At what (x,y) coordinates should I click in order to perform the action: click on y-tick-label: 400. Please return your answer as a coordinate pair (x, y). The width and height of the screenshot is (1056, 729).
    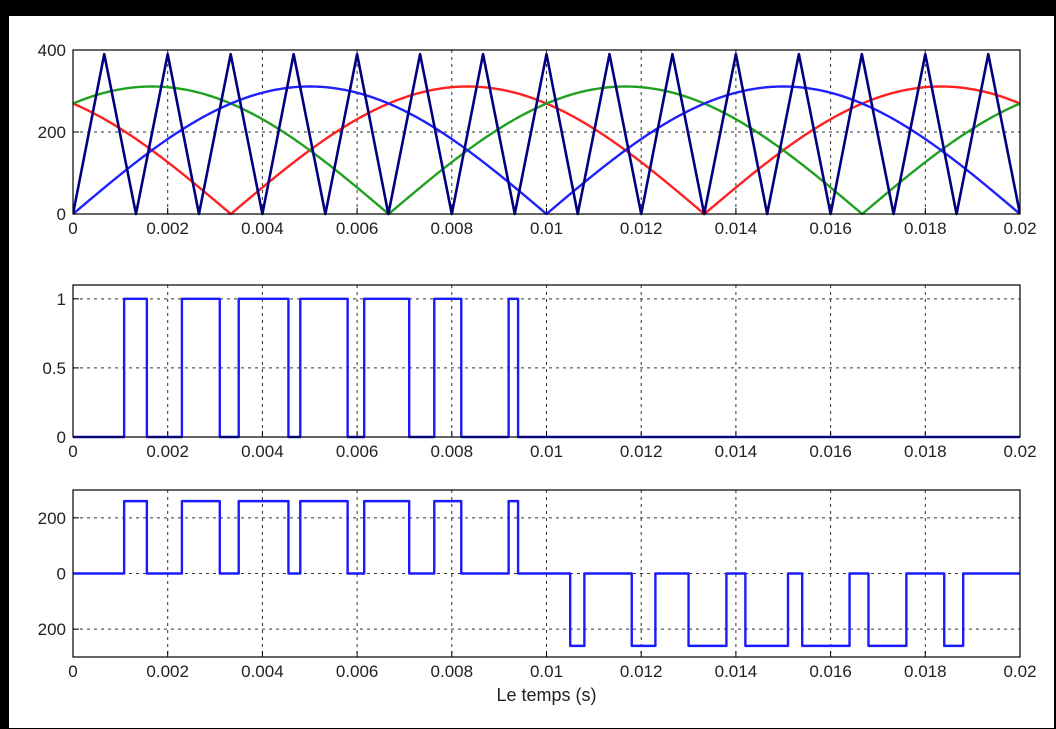
    Looking at the image, I should click on (52, 50).